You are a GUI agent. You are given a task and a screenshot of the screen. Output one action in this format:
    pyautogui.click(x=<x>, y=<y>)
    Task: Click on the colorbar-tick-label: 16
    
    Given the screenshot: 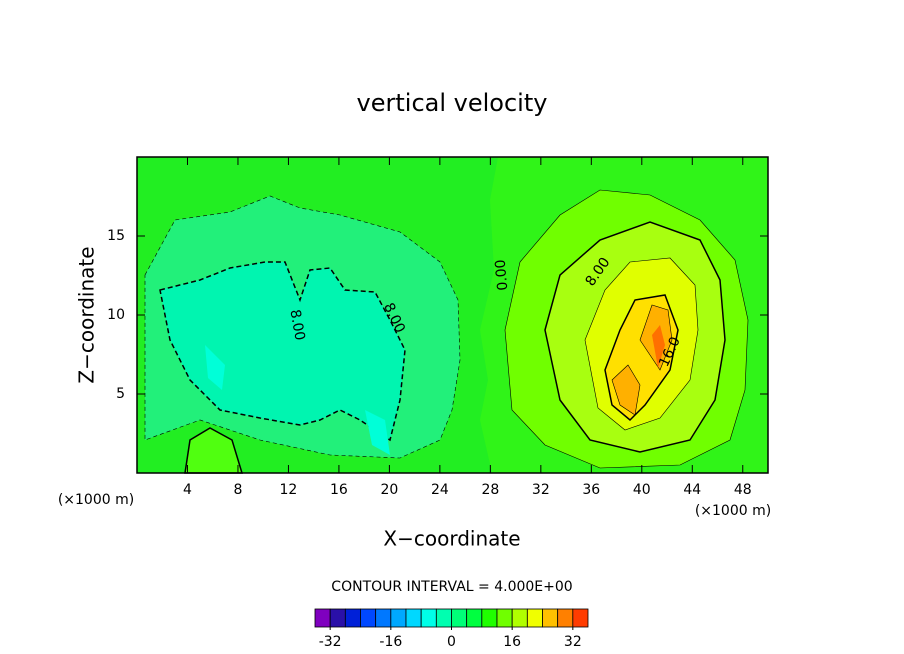 What is the action you would take?
    pyautogui.click(x=512, y=642)
    